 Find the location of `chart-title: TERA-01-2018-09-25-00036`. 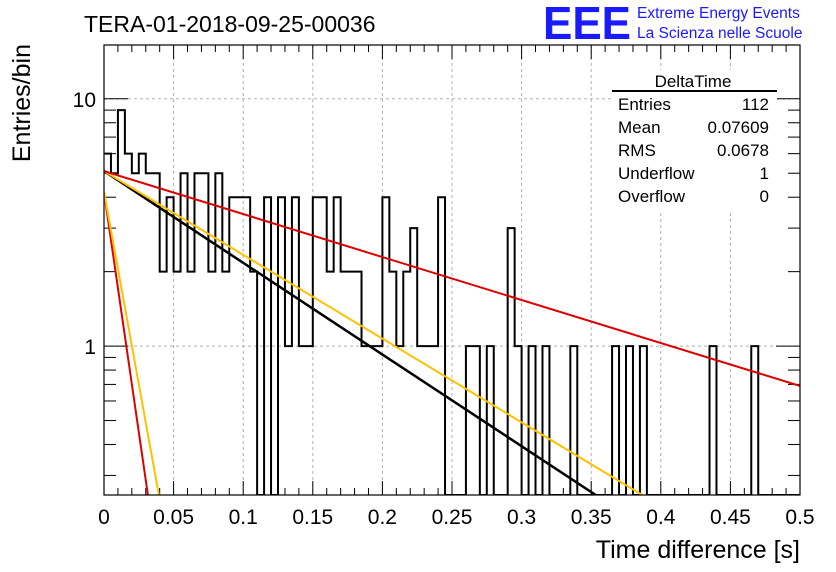

chart-title: TERA-01-2018-09-25-00036 is located at coordinates (230, 24).